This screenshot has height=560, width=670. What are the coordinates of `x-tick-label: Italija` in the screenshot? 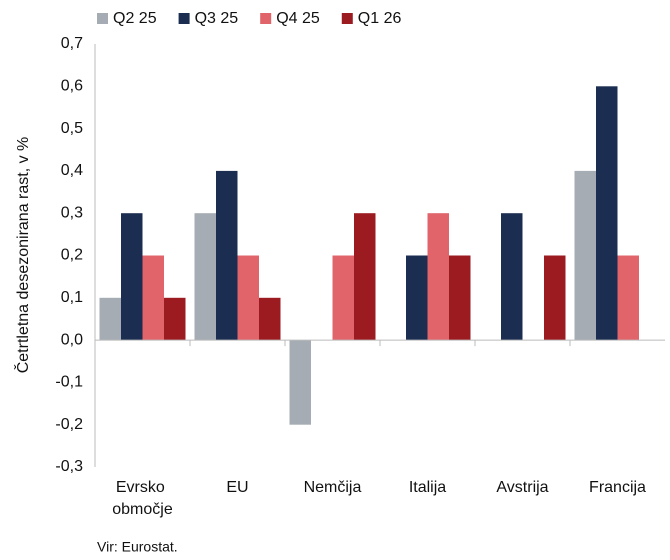 It's located at (427, 487).